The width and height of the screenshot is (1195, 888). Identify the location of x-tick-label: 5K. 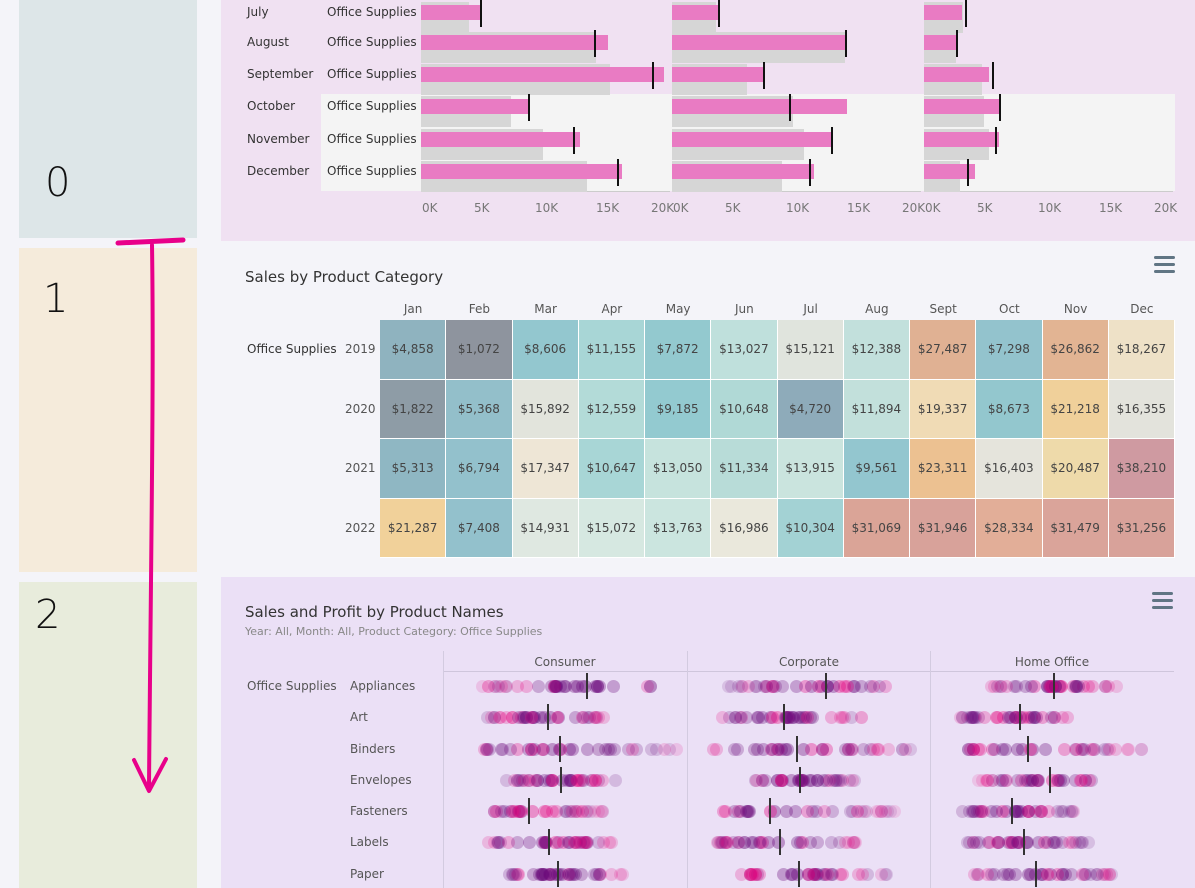
(985, 208).